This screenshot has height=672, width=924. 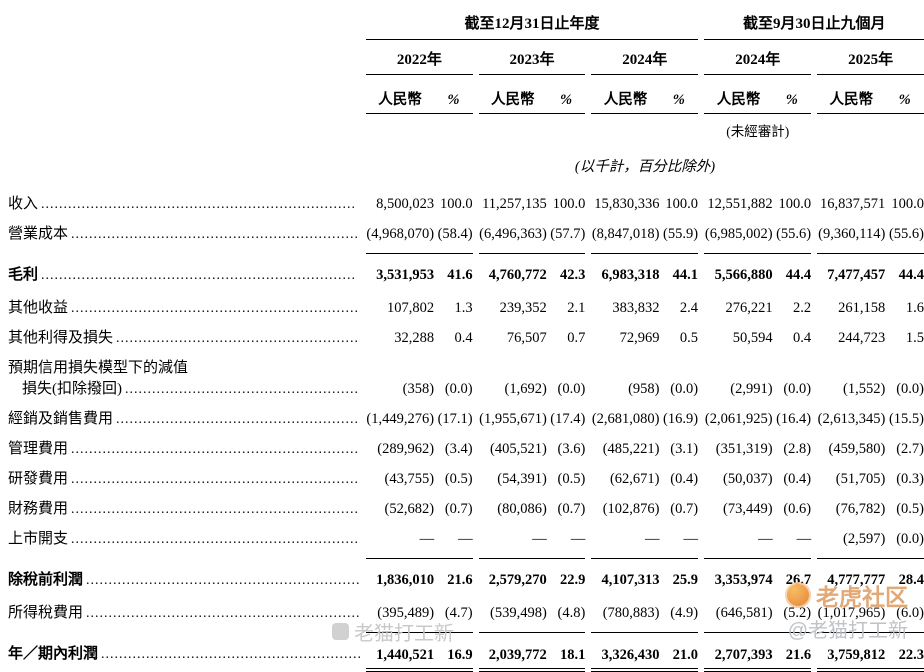 I want to click on value-percent: (2.7), so click(x=910, y=449).